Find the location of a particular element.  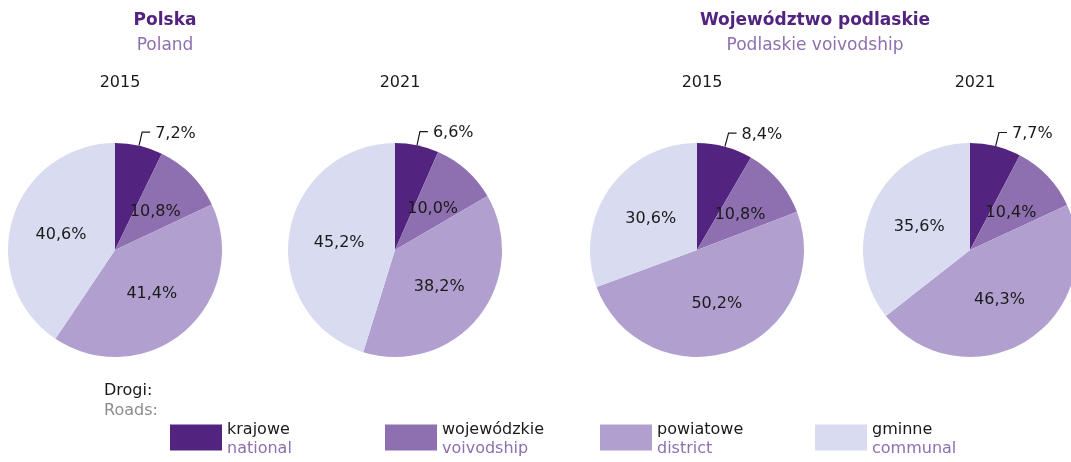

data-label: 8,4% is located at coordinates (762, 133).